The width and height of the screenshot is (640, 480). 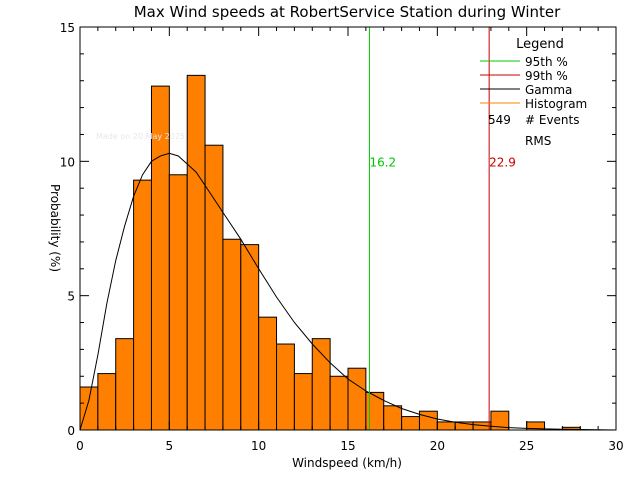 I want to click on legend-title: Legend, so click(x=540, y=44).